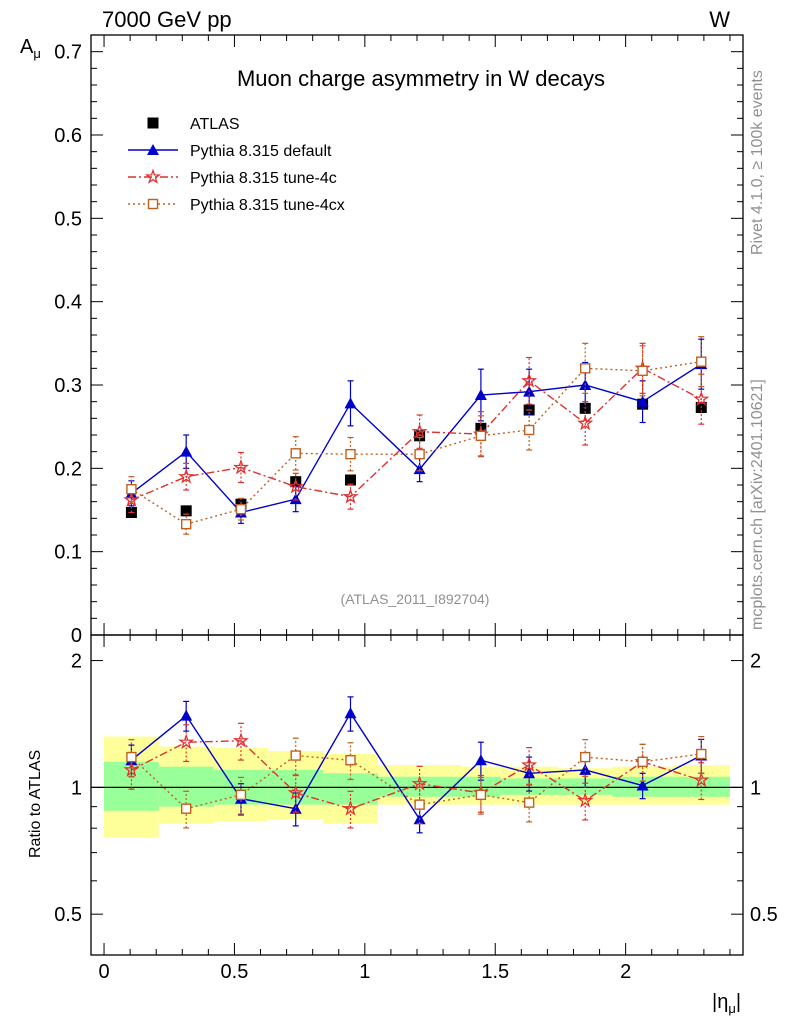 The image size is (786, 1024). I want to click on analysis-id: (ATLAS_2011_I892704), so click(415, 599).